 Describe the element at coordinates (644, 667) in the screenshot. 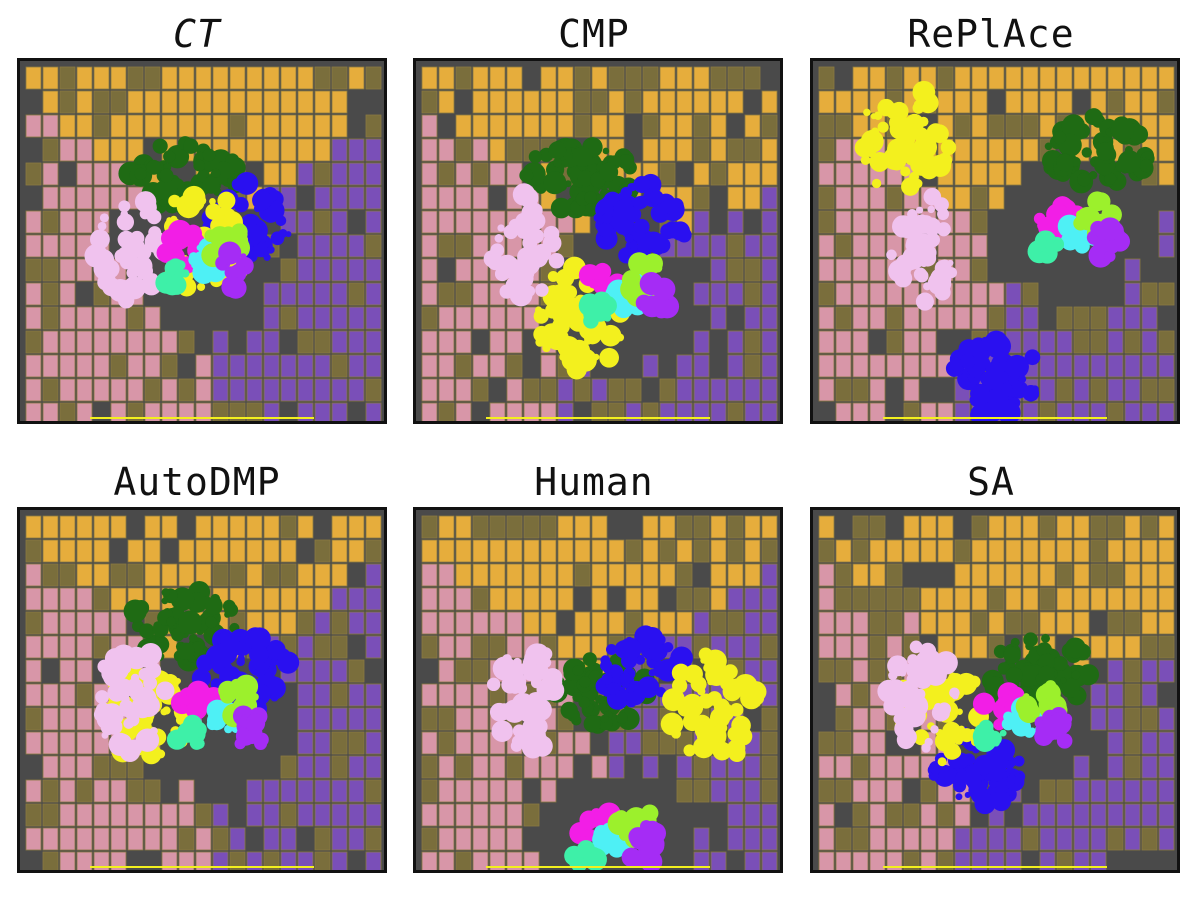

I see `cell-cluster-blue` at that location.